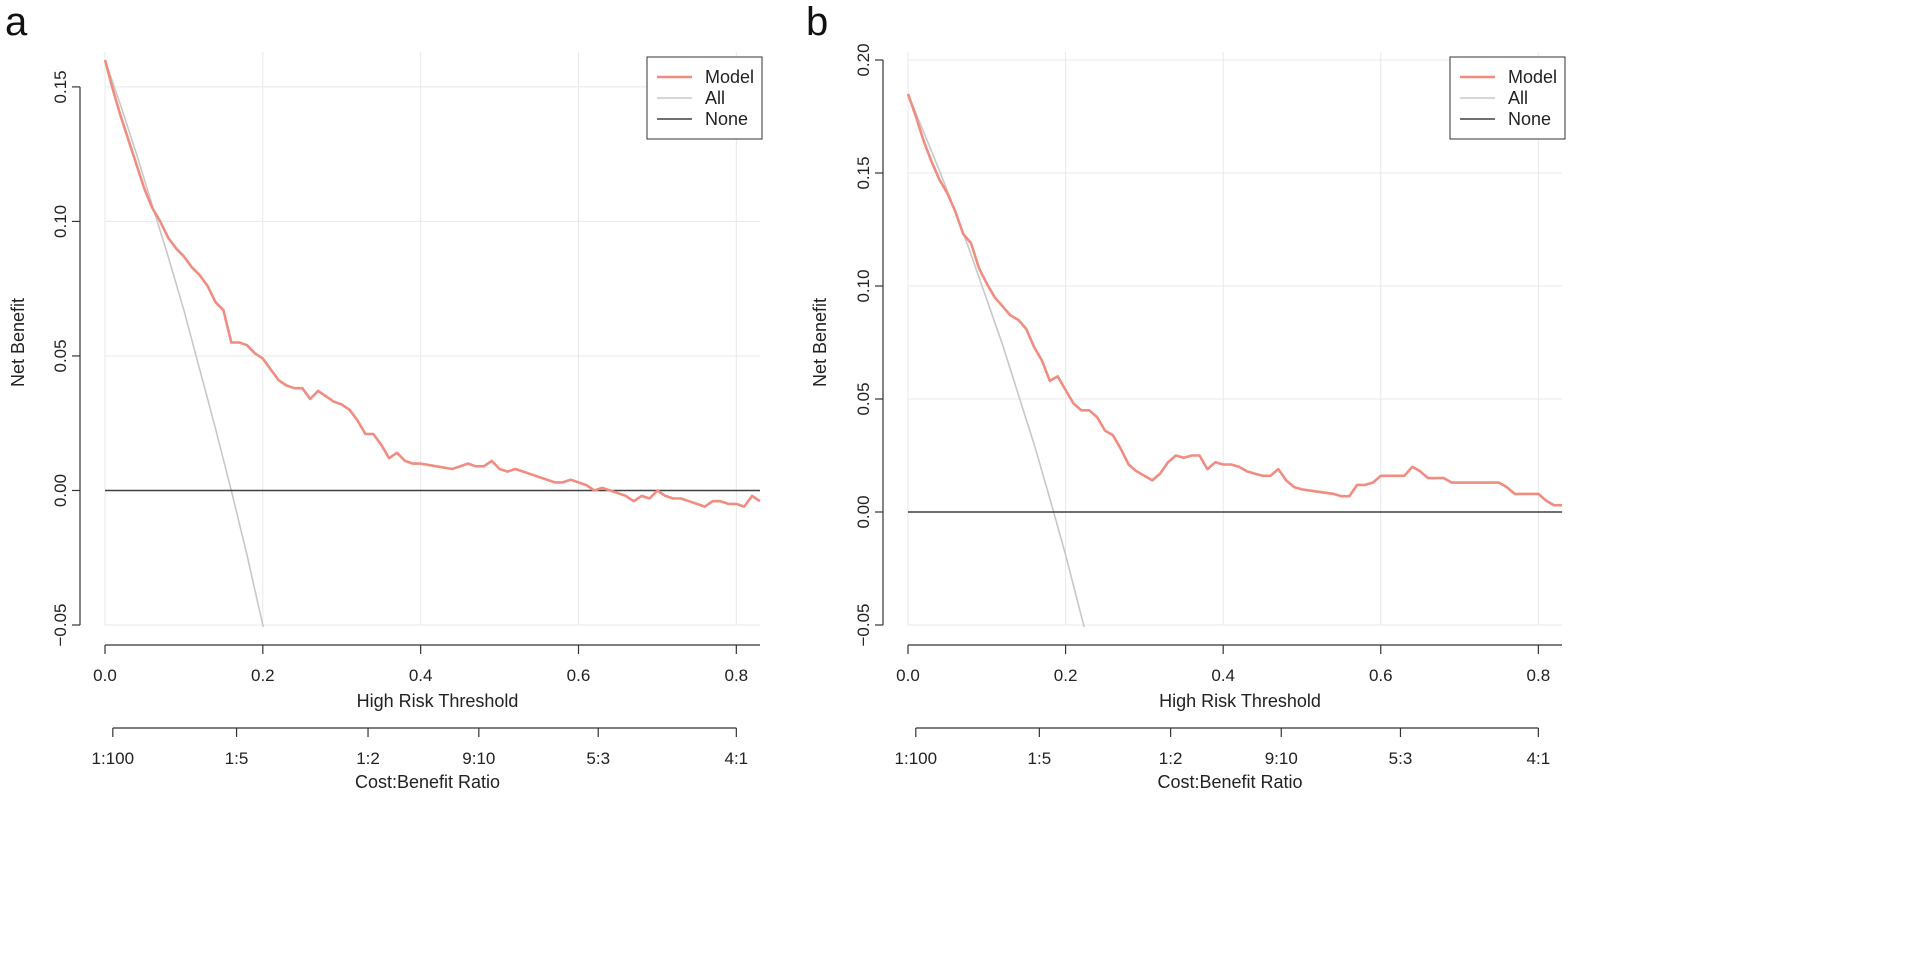 This screenshot has width=1907, height=961. I want to click on panel-label: a, so click(16, 22).